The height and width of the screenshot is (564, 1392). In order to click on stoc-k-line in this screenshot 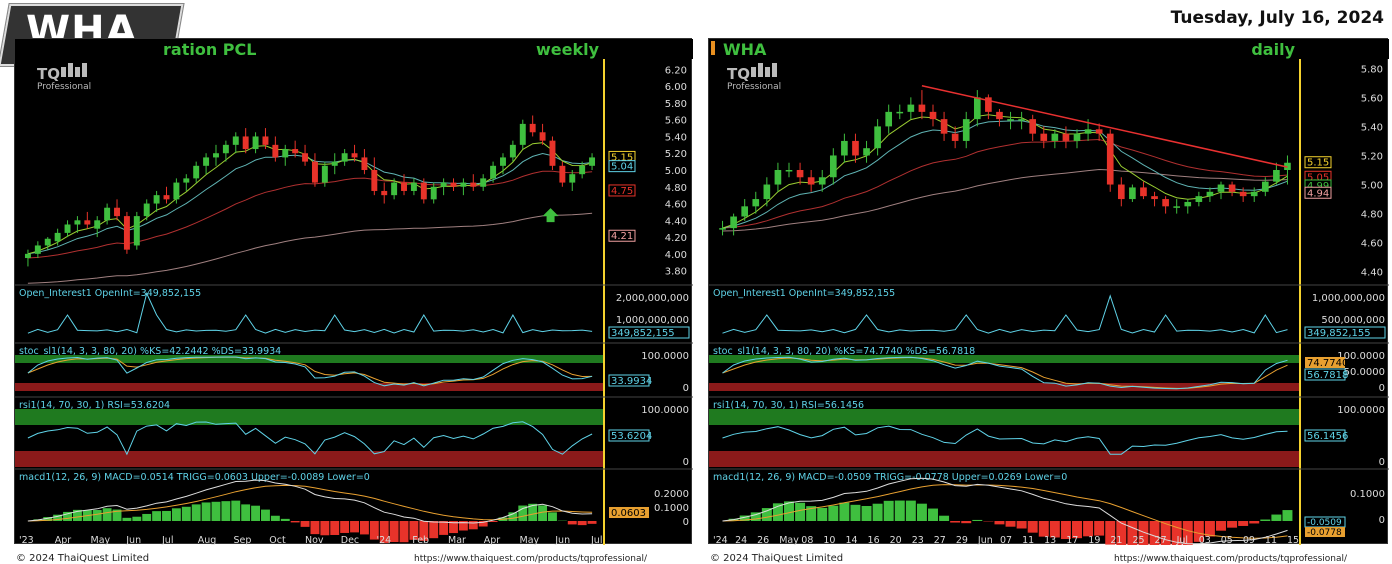, I will do `click(310, 371)`.